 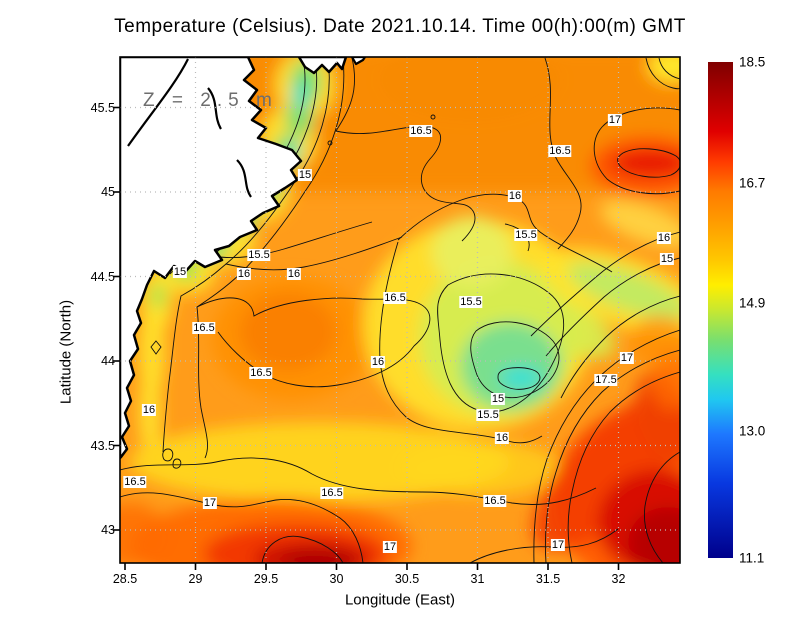 What do you see at coordinates (400, 600) in the screenshot?
I see `x-axis-title: Longitude (East)` at bounding box center [400, 600].